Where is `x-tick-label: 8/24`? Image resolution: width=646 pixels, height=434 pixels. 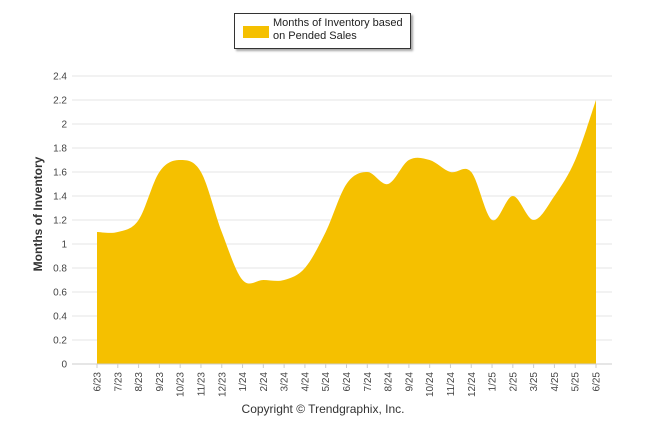
x-tick-label: 8/24 is located at coordinates (389, 382).